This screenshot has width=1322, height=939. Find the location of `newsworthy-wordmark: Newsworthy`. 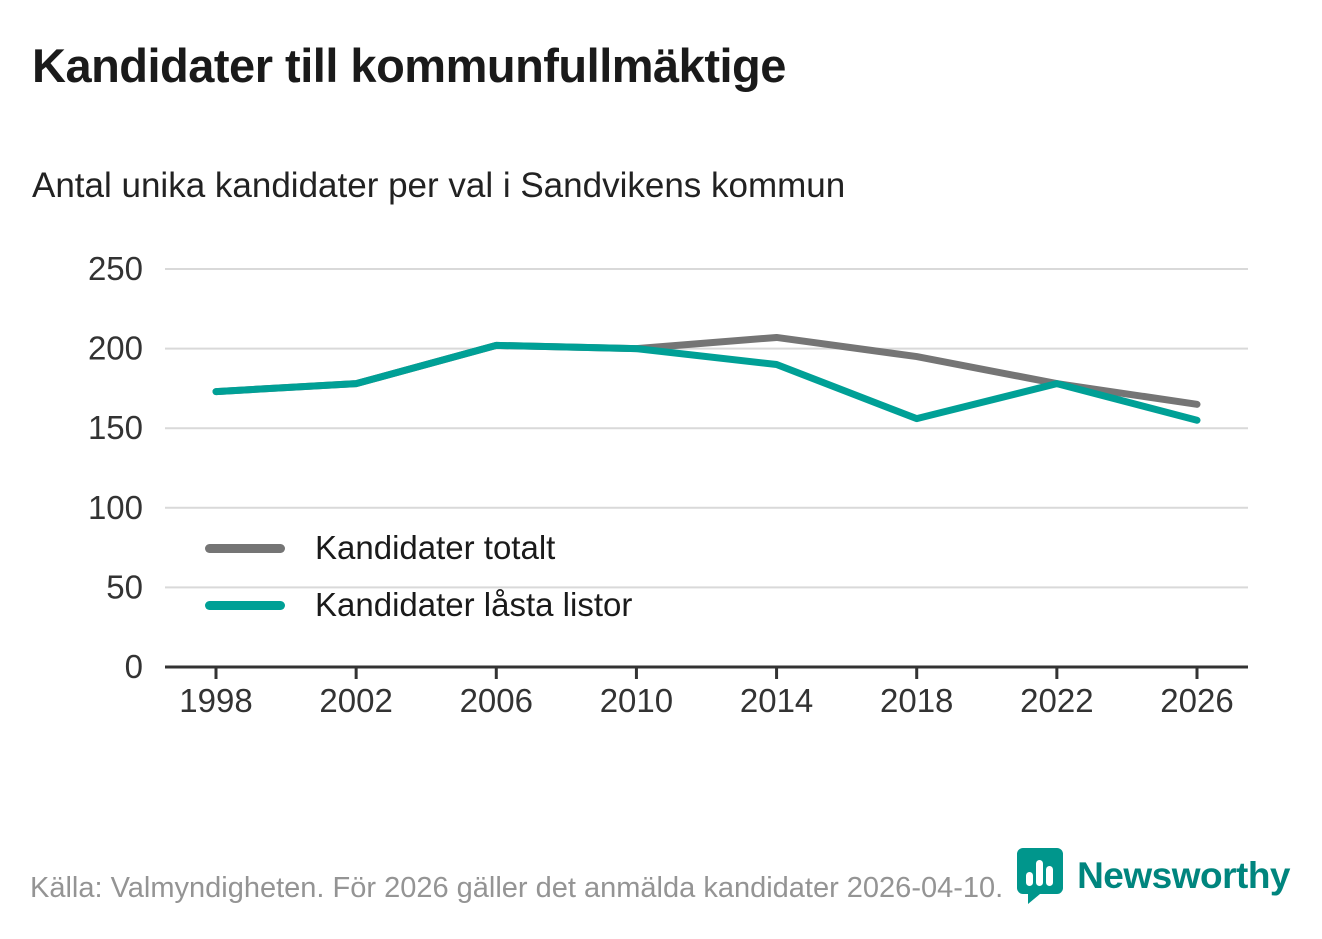

newsworthy-wordmark: Newsworthy is located at coordinates (1183, 875).